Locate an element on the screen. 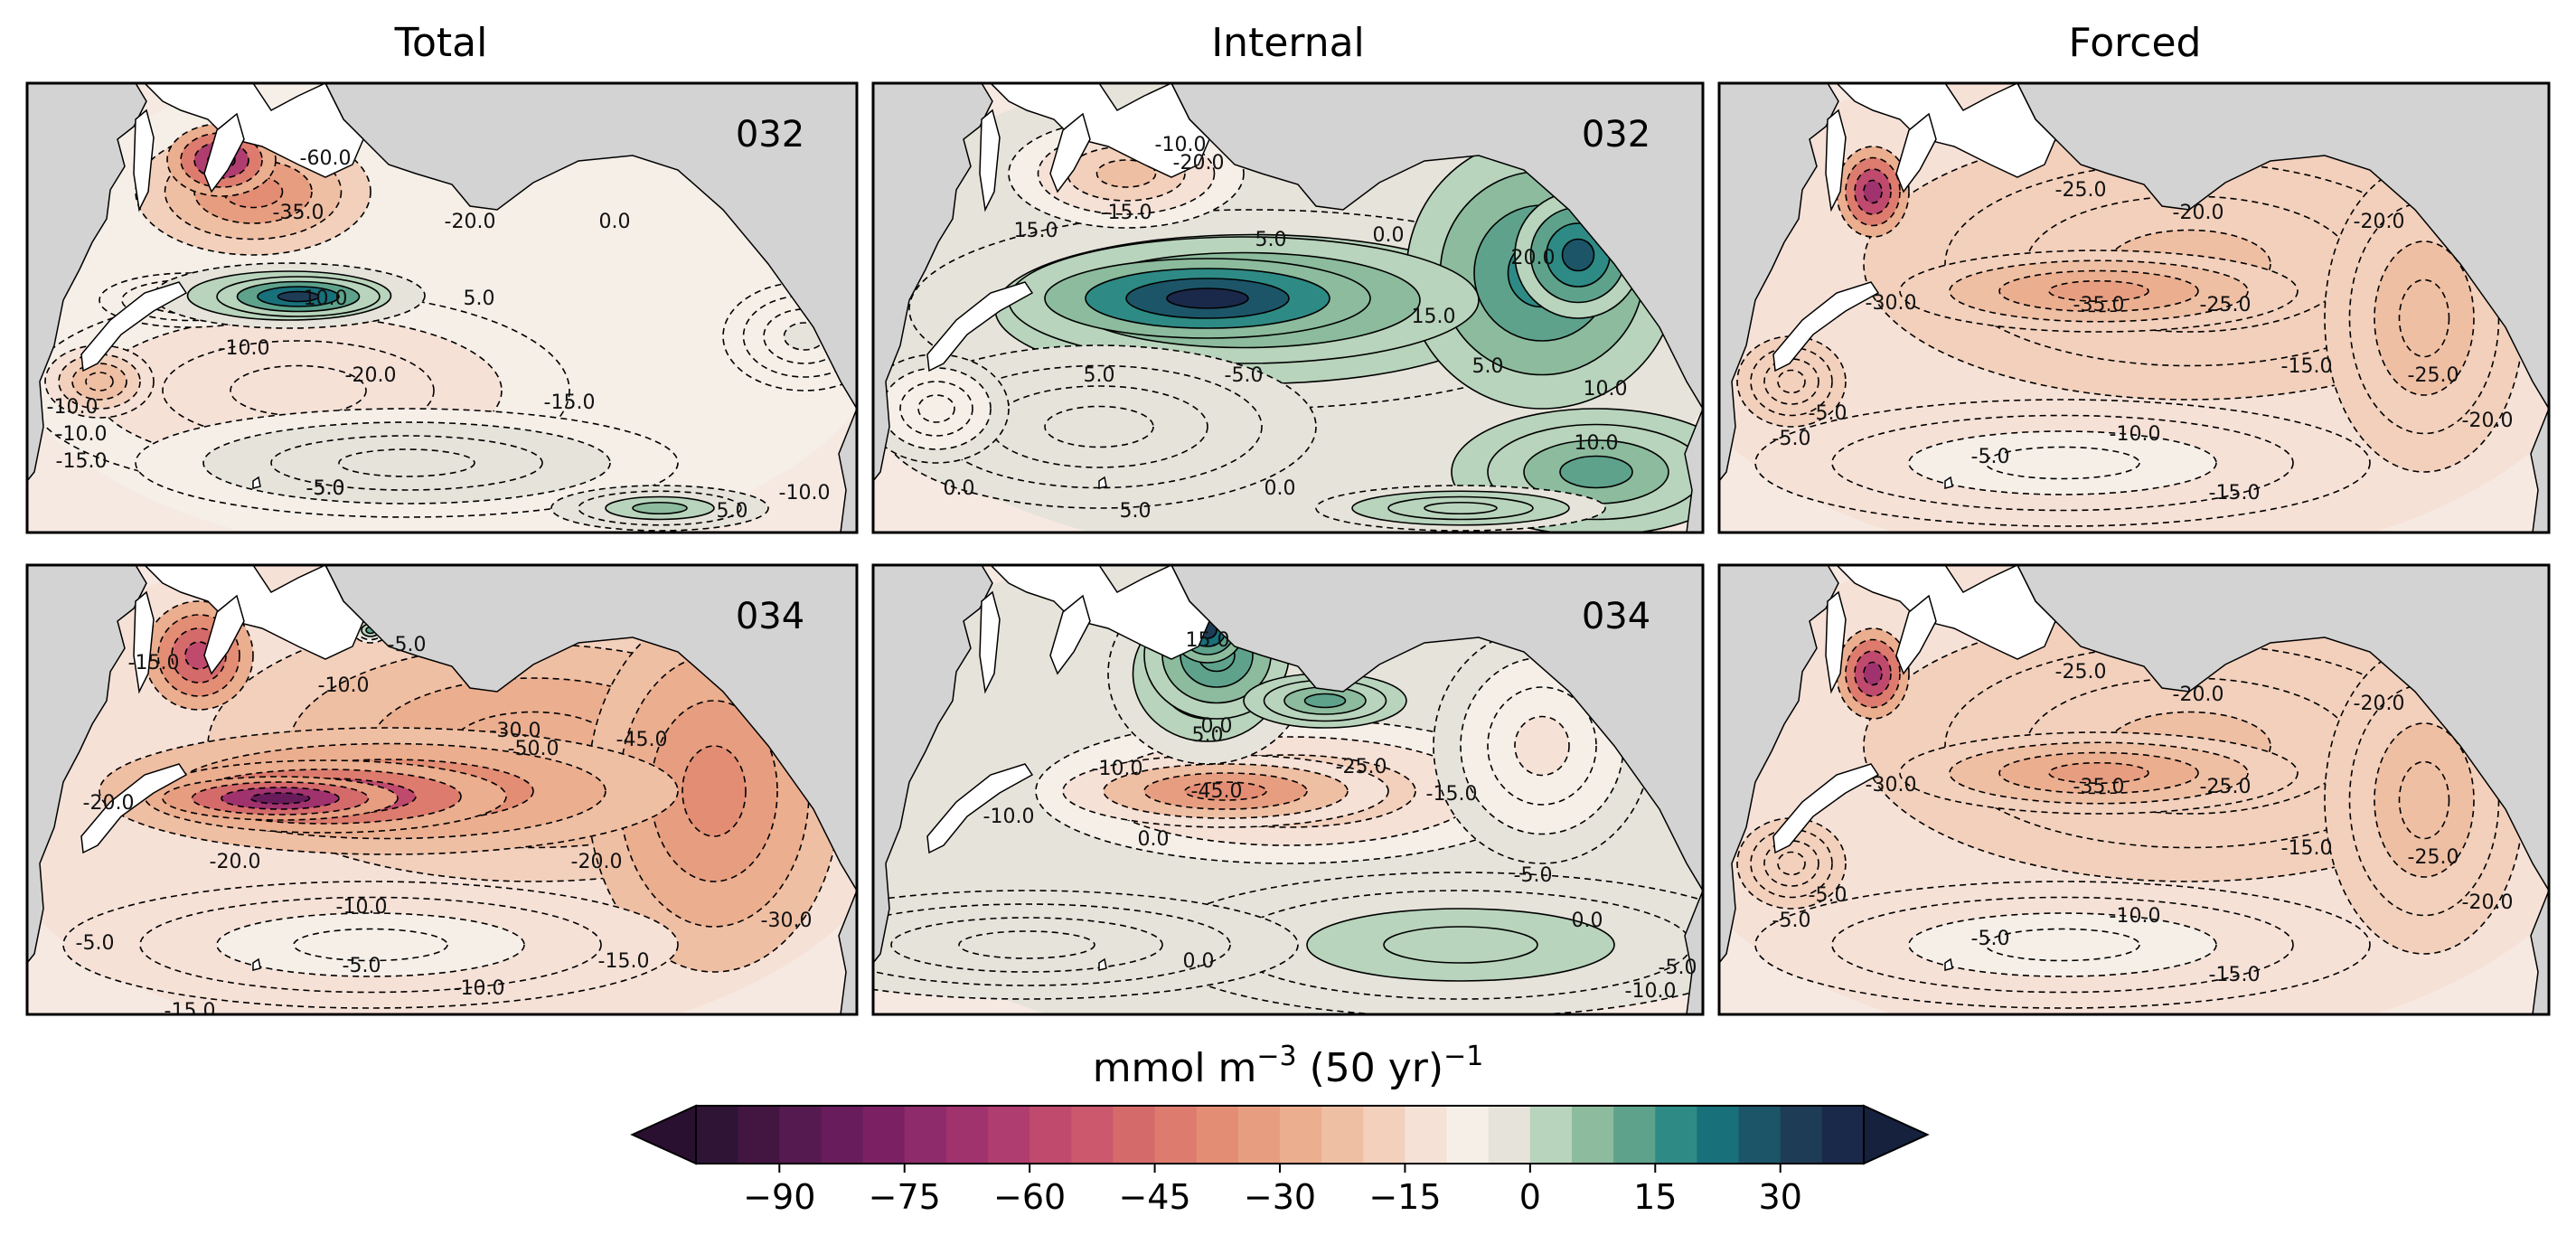 The width and height of the screenshot is (2576, 1254). colorbar-swatches is located at coordinates (1280, 1134).